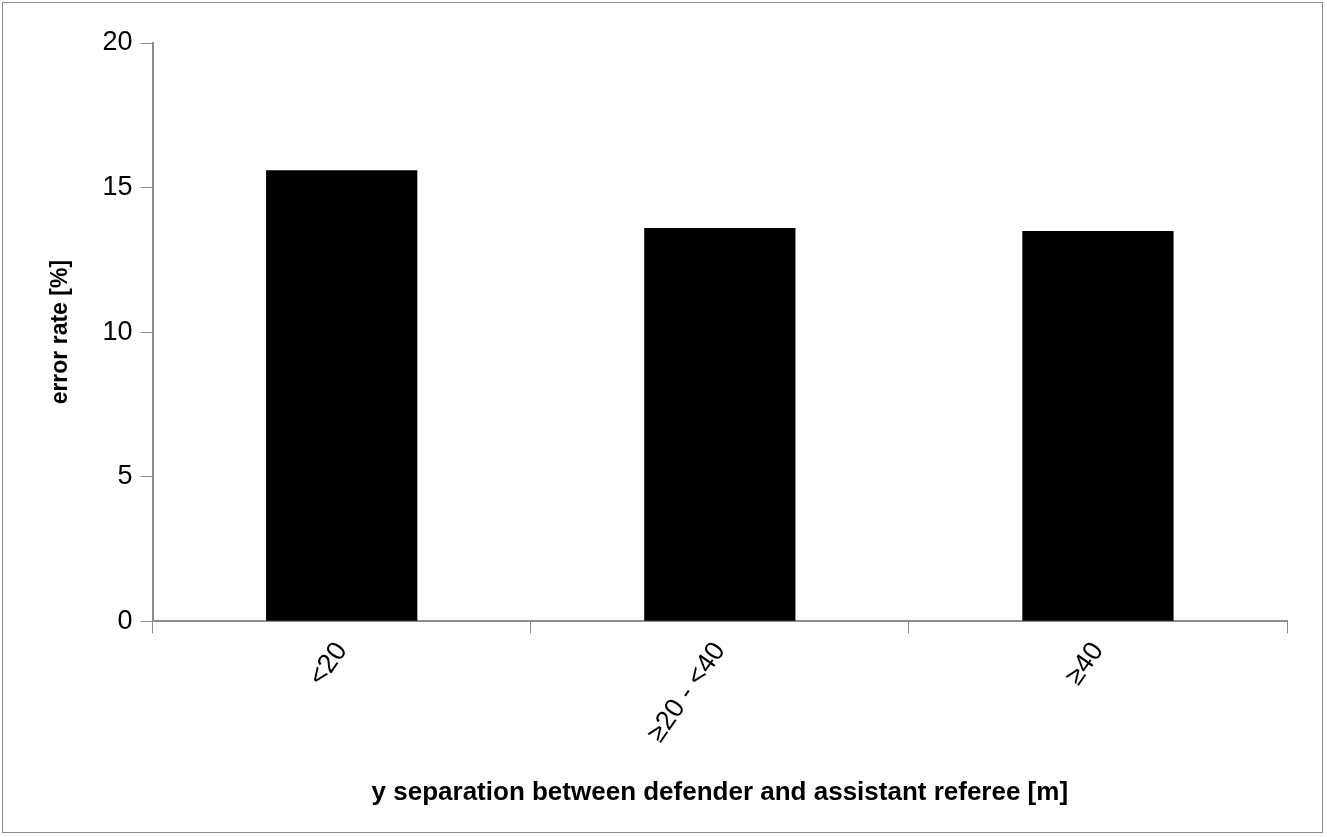 The image size is (1327, 837). Describe the element at coordinates (117, 41) in the screenshot. I see `y-tick-label: 20` at that location.